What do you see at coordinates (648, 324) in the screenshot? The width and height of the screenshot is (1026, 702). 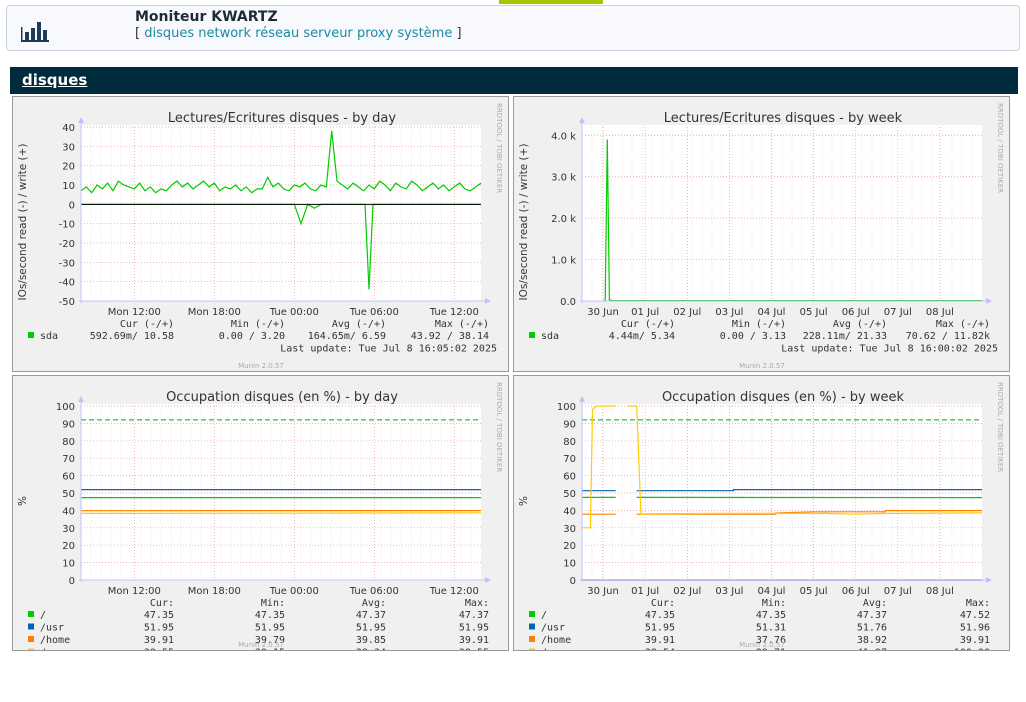 I see `legend-column-header: Cur (-/+)` at bounding box center [648, 324].